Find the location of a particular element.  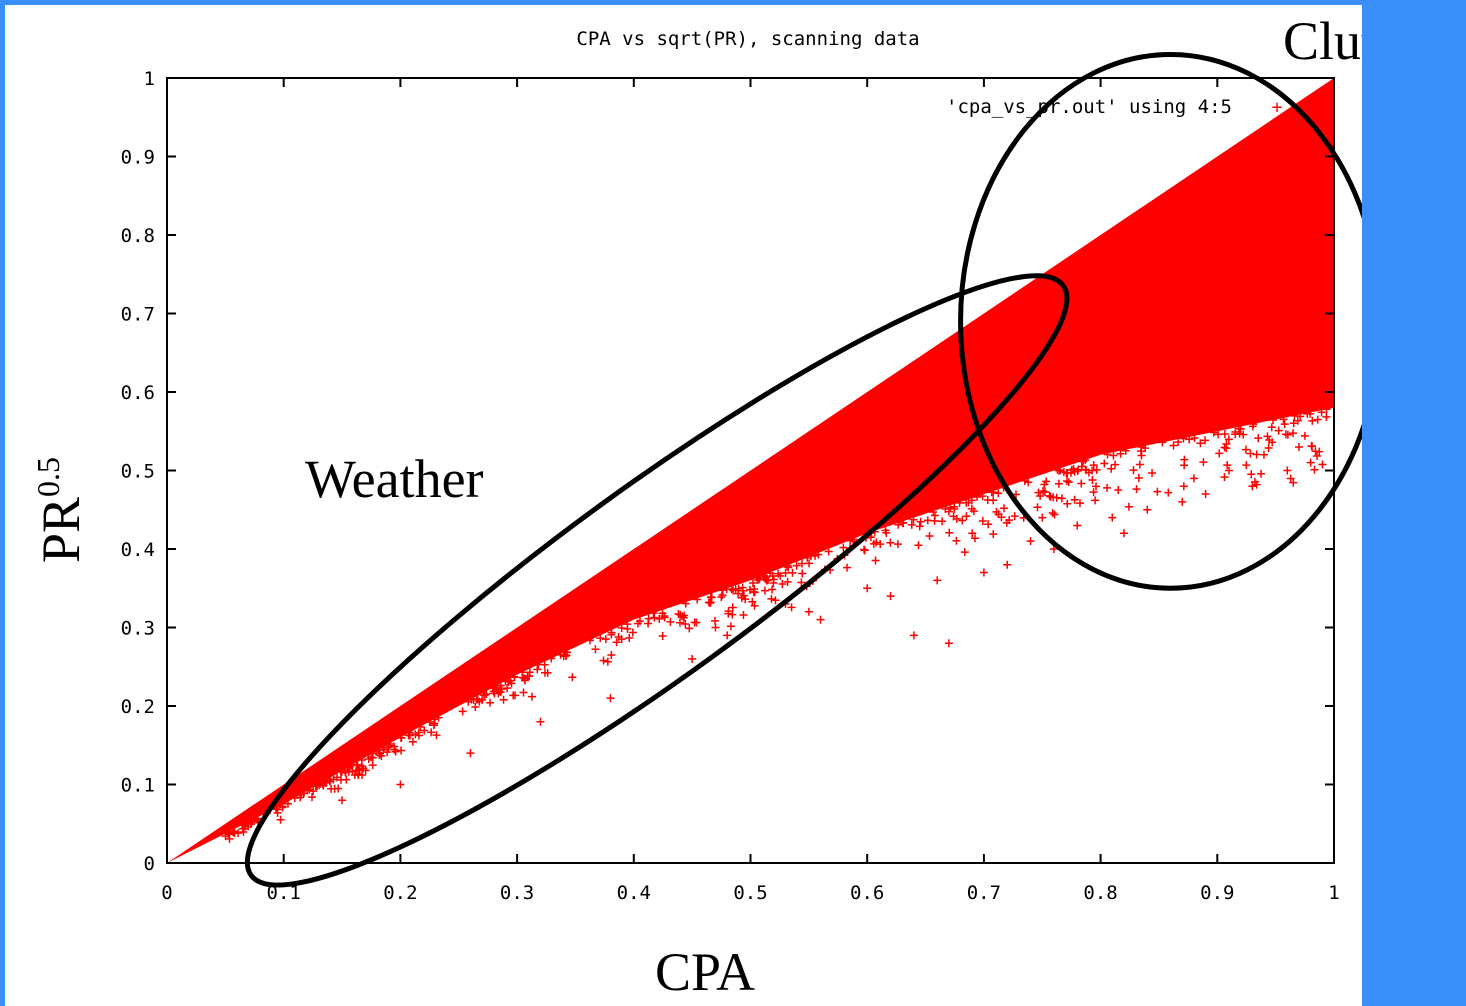

y-tick-label: 0.5 is located at coordinates (138, 472).